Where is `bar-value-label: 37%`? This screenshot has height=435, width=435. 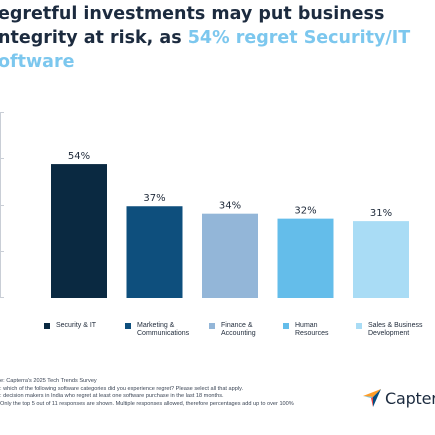 bar-value-label: 37% is located at coordinates (154, 198).